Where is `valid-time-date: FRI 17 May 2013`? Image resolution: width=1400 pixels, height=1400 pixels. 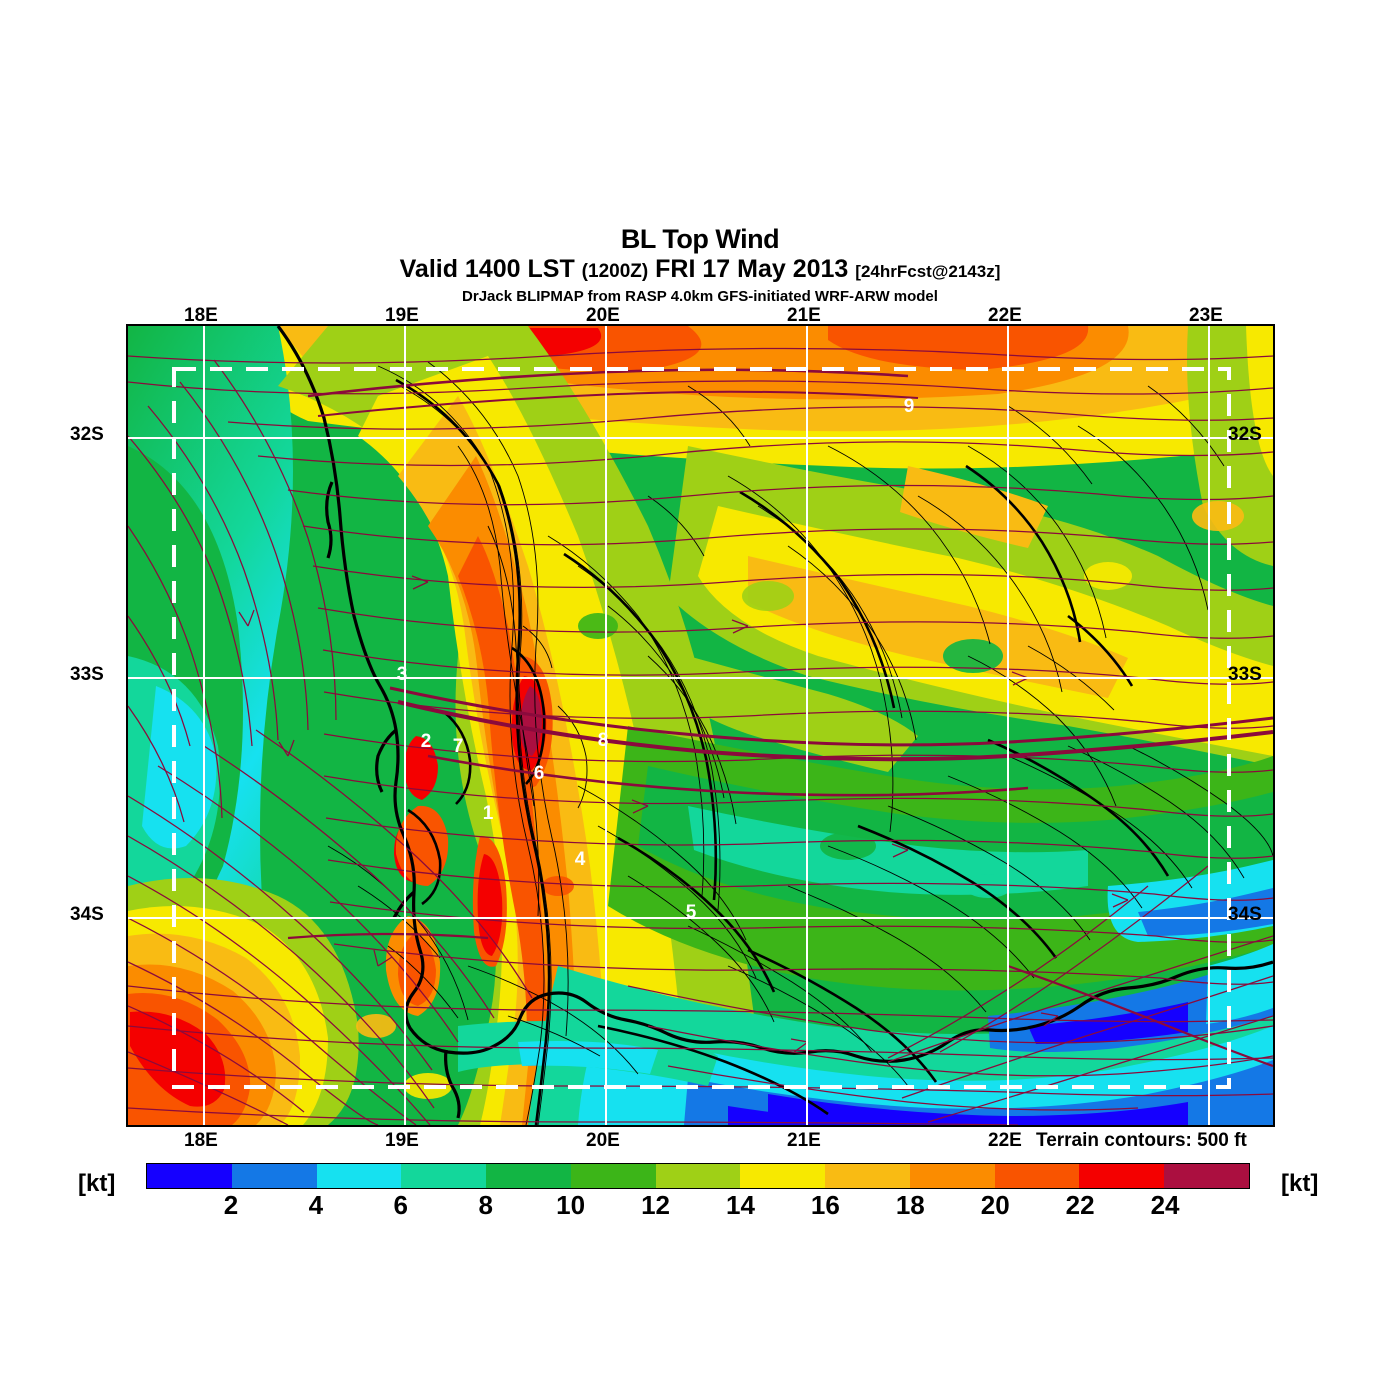
valid-time-date: FRI 17 May 2013 is located at coordinates (752, 269).